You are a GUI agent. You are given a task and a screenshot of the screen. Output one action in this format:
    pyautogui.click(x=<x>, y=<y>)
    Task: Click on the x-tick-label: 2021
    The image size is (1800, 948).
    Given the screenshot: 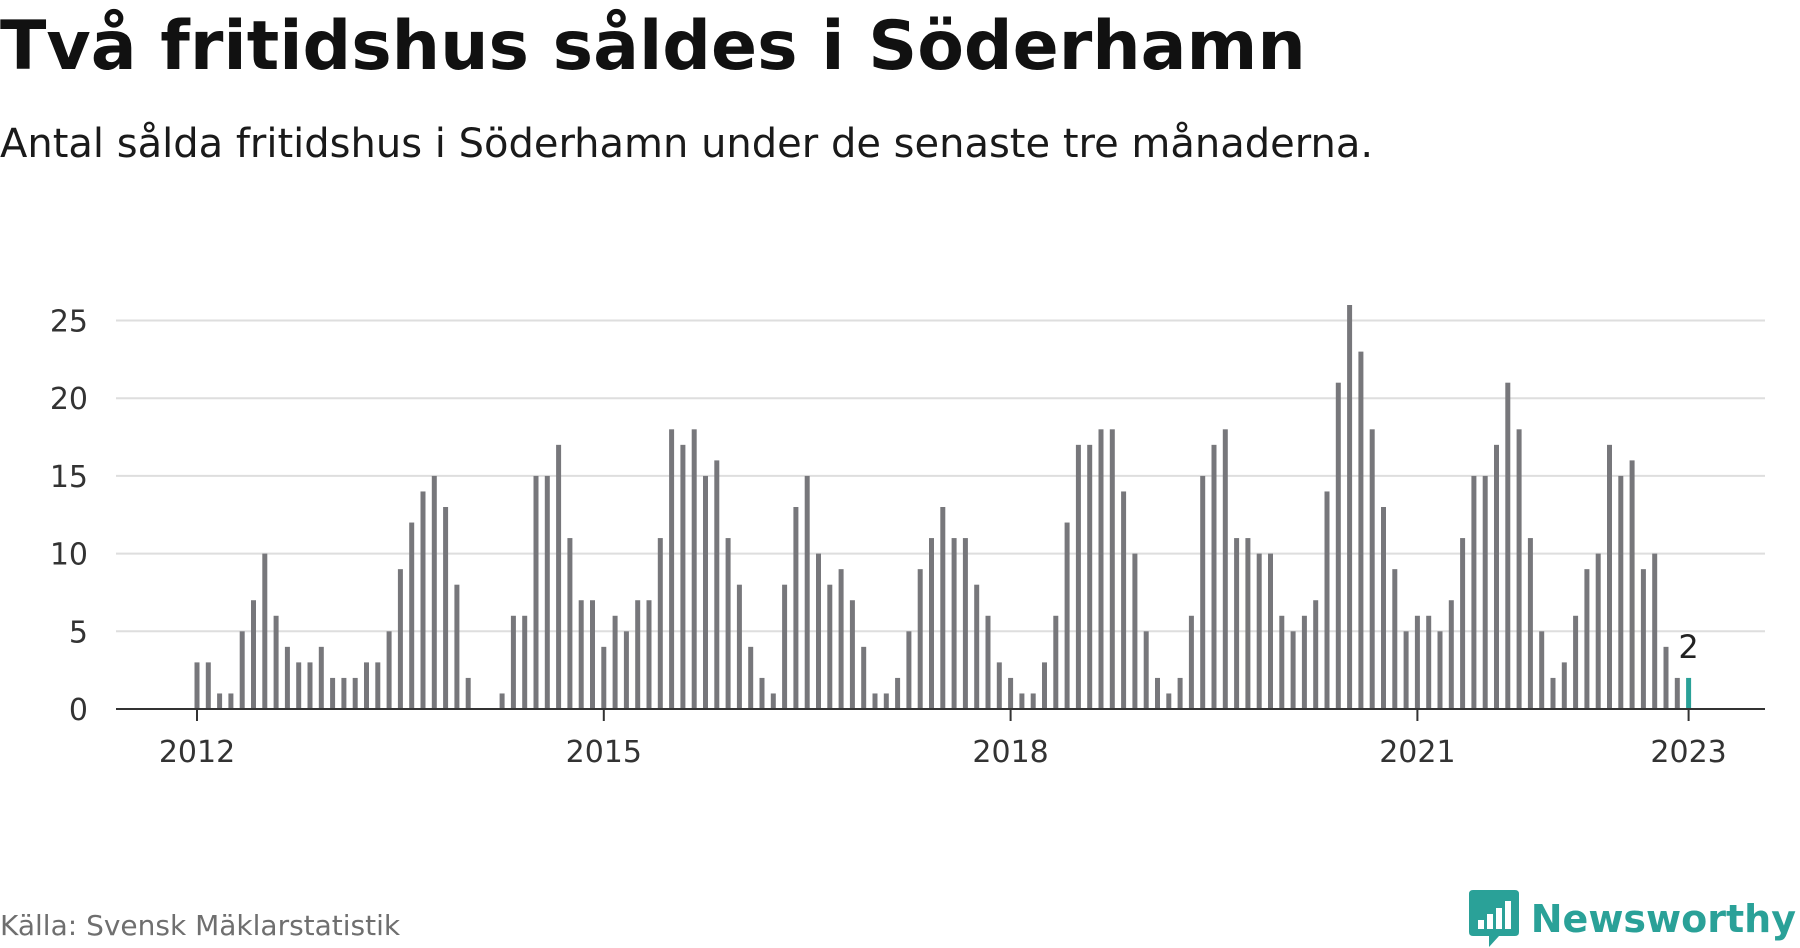 What is the action you would take?
    pyautogui.click(x=1417, y=752)
    